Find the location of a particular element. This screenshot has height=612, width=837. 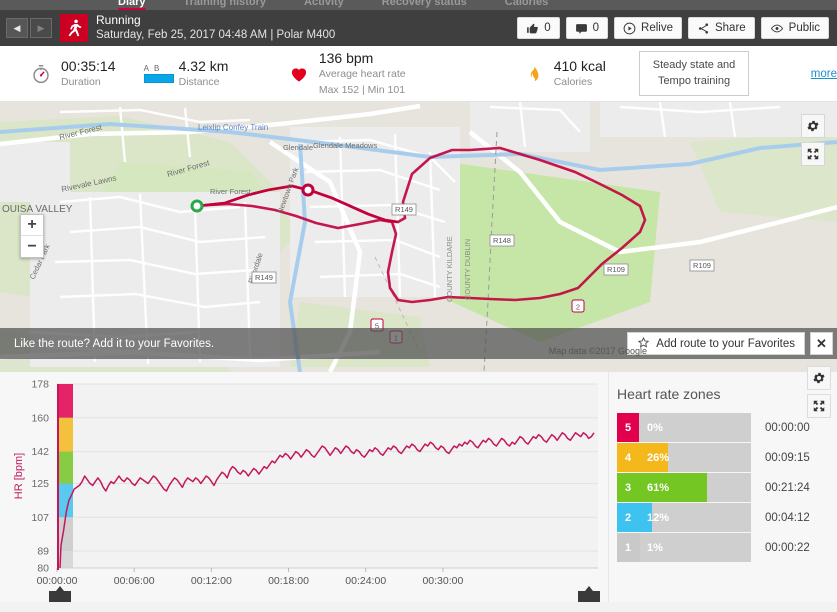

hr-minmax: Max 152 | Min 101 is located at coordinates (362, 89).